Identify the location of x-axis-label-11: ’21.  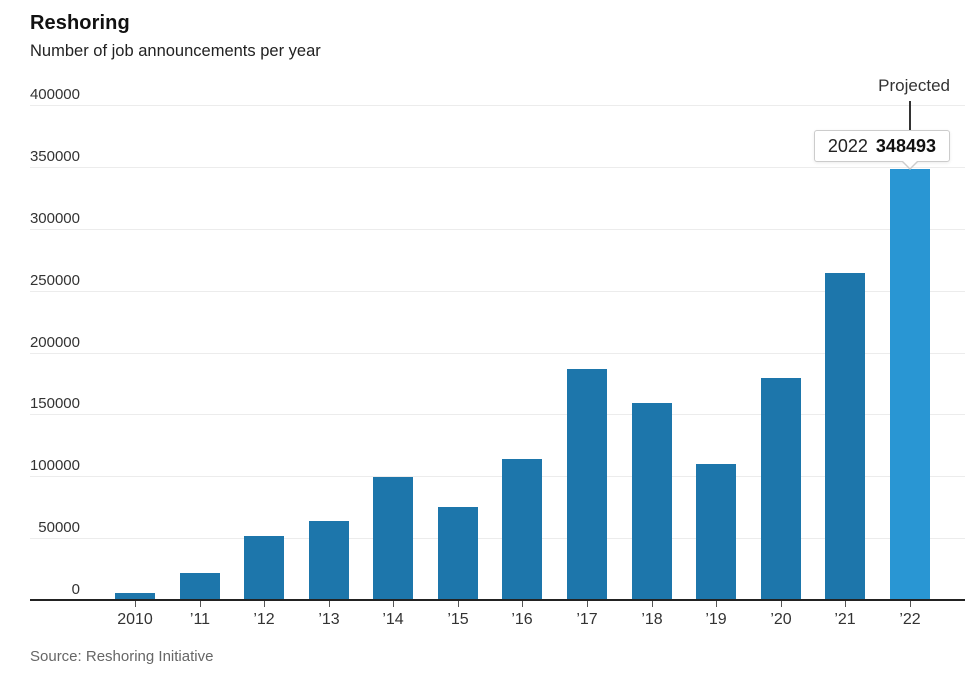
(845, 619).